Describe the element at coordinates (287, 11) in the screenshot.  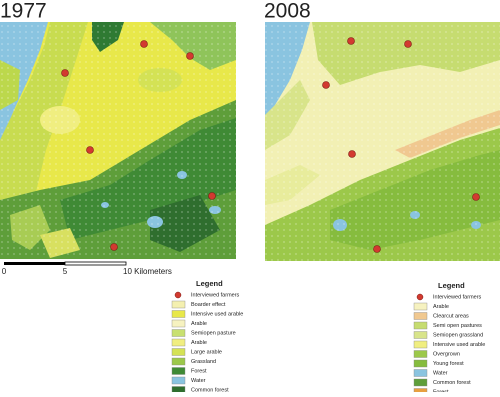
I see `map-year: 2008` at that location.